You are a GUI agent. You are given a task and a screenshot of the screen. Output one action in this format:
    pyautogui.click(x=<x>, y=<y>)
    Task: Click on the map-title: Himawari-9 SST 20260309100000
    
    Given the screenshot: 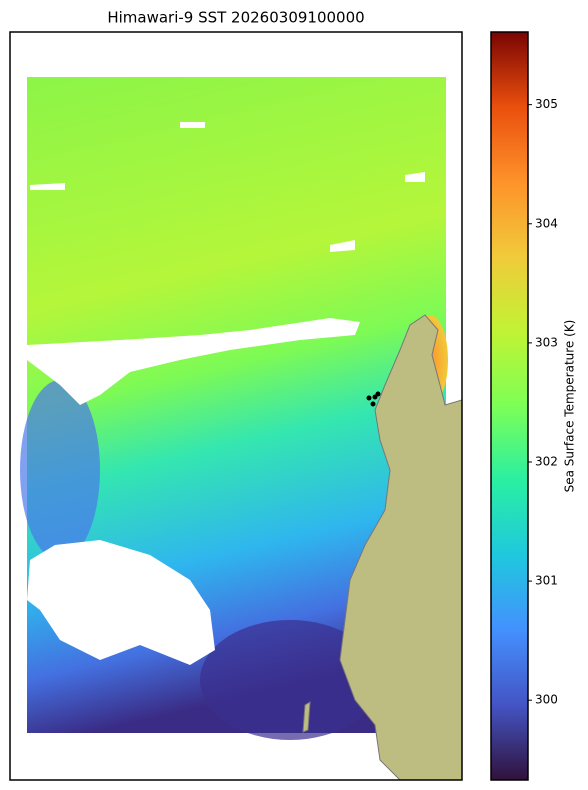 What is the action you would take?
    pyautogui.click(x=235, y=18)
    